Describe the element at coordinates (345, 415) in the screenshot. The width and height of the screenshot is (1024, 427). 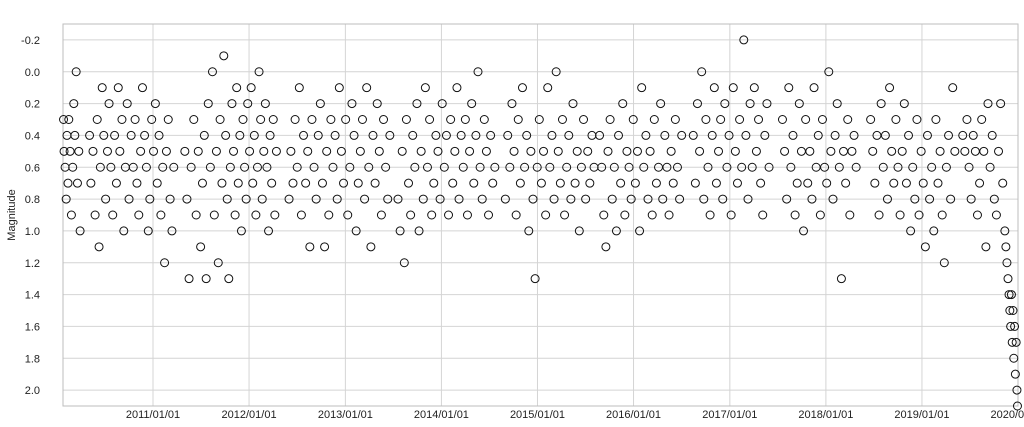
I see `x-tick-label: 2013/01/01` at that location.